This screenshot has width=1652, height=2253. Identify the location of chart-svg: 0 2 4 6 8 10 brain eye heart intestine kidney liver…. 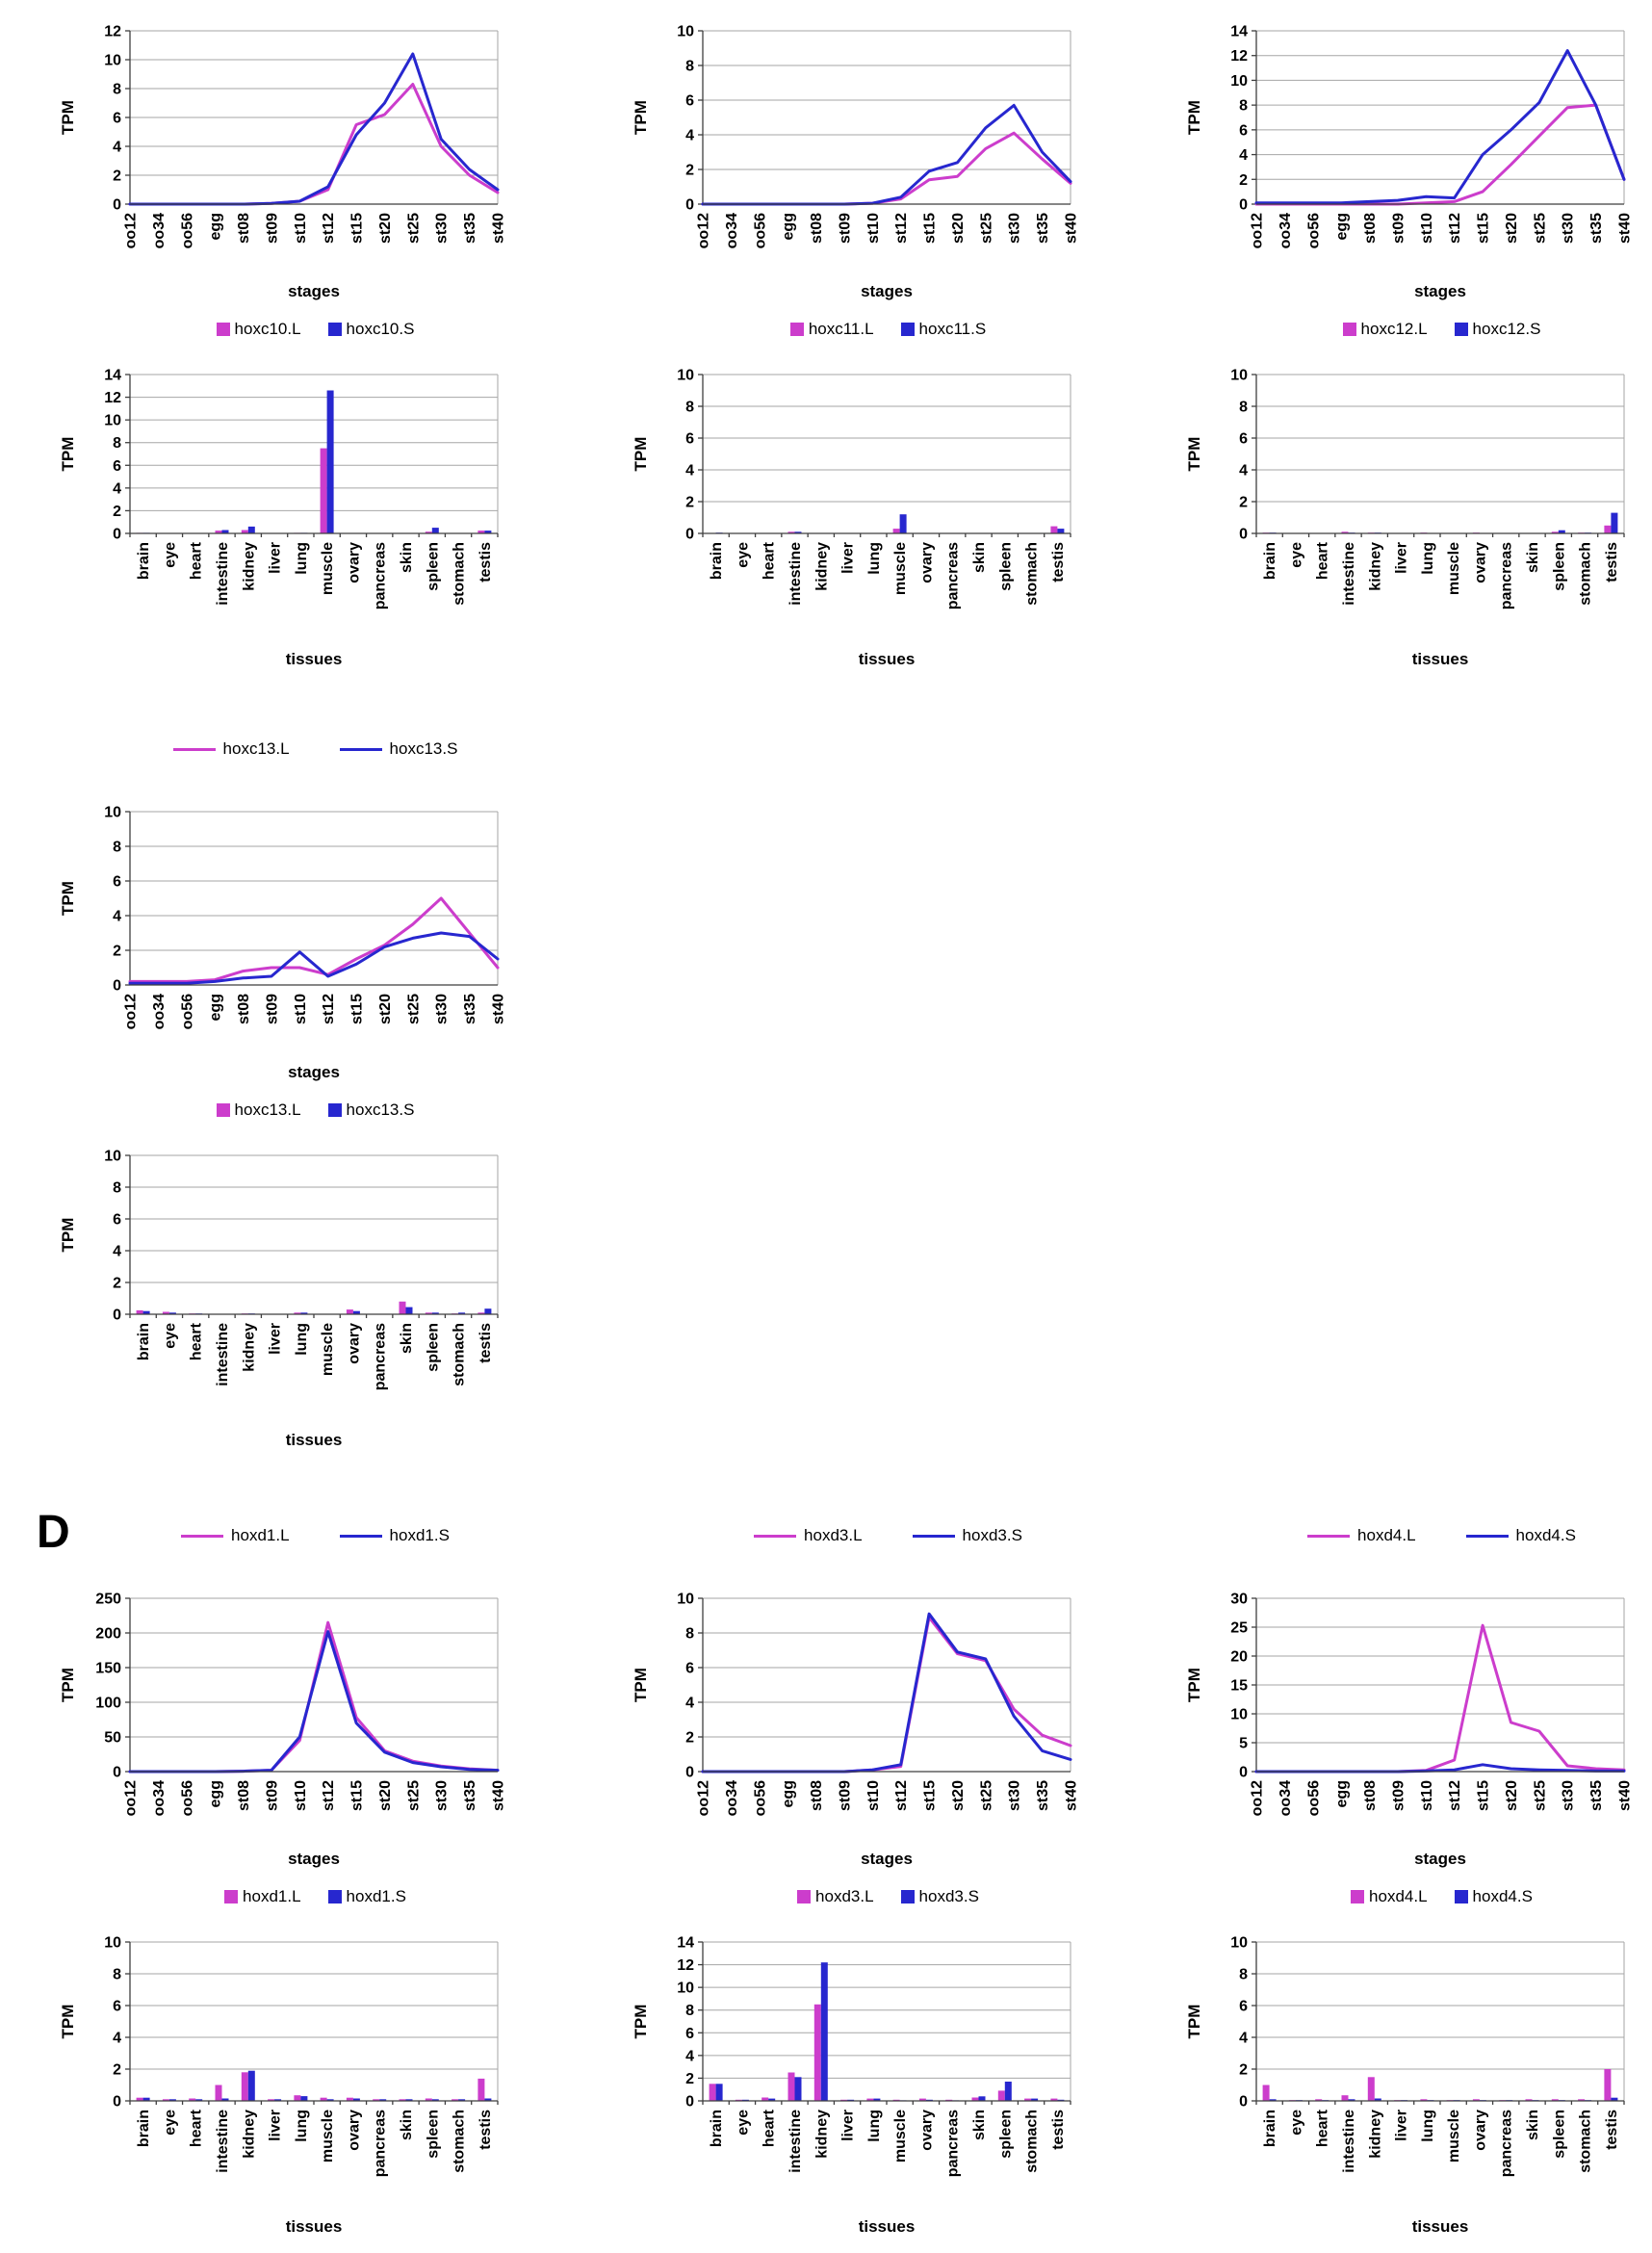
(851, 518).